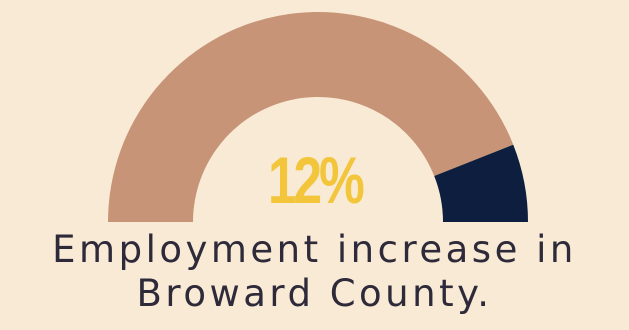  I want to click on gauge-value-label: 12%, so click(316, 180).